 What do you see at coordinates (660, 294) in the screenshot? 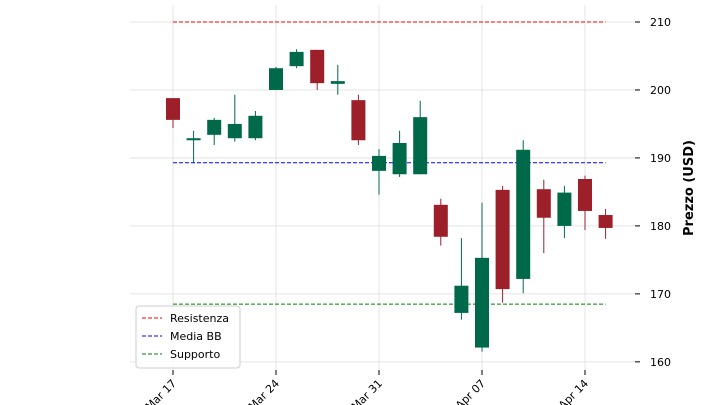
I see `y-tick-label: 170` at bounding box center [660, 294].